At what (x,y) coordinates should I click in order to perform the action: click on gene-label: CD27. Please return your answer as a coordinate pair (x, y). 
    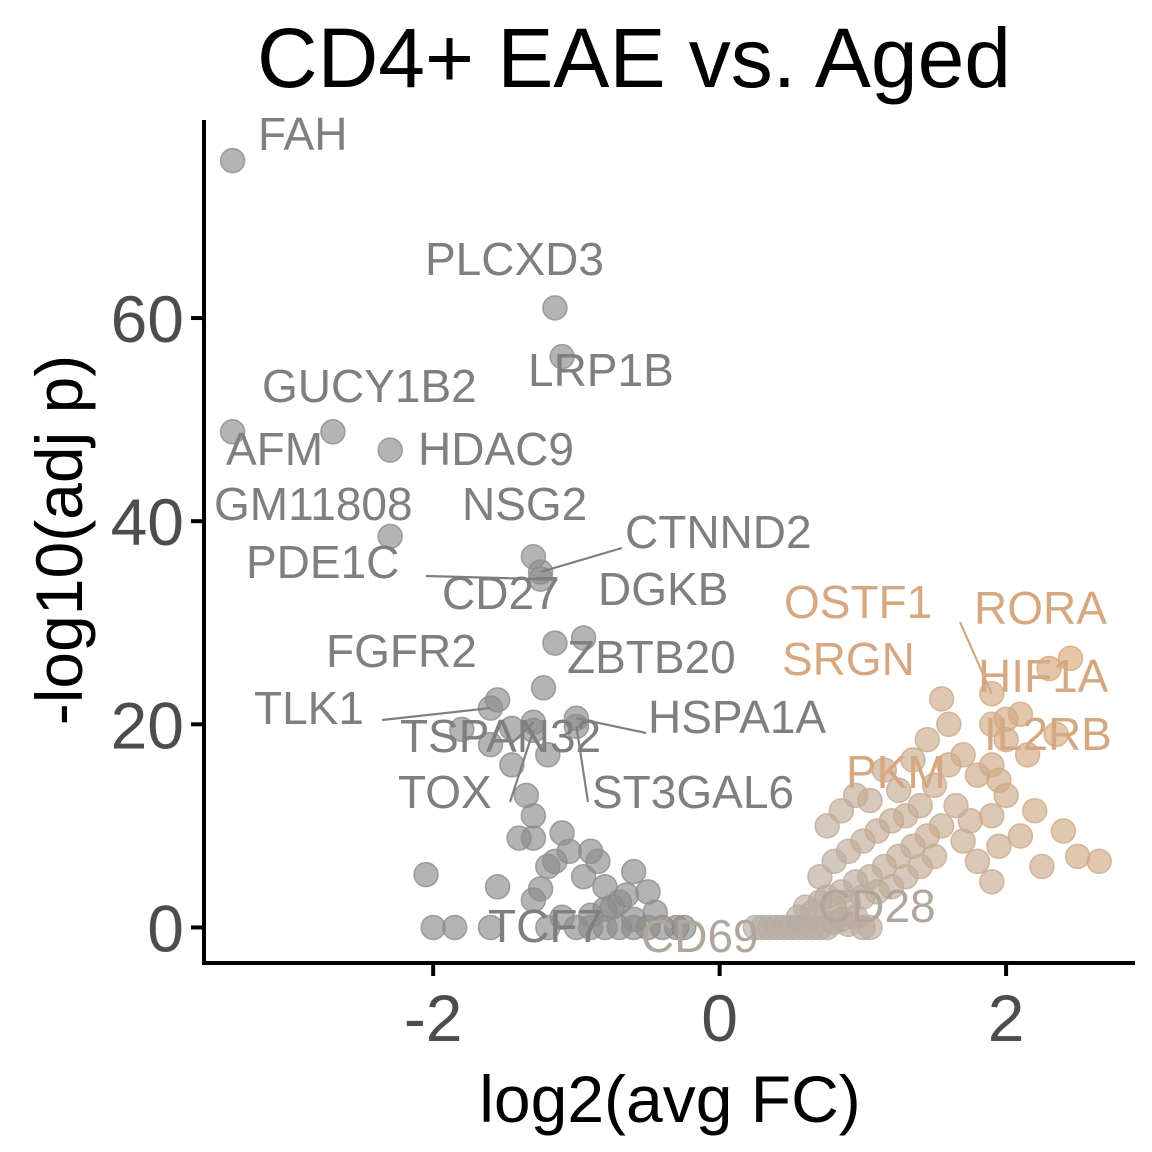
    Looking at the image, I should click on (501, 593).